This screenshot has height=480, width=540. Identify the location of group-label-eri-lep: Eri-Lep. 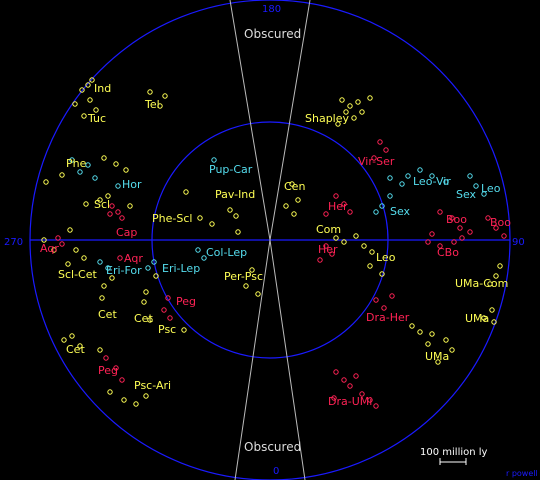
(181, 268).